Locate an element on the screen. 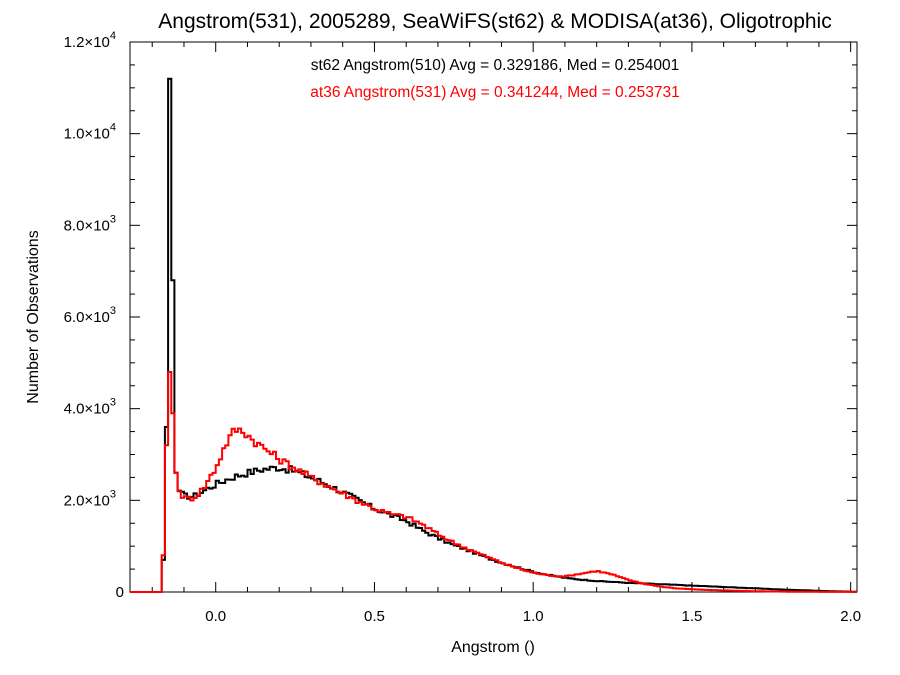 The image size is (900, 675). y-tick-label: 6.0×10³ is located at coordinates (90, 315).